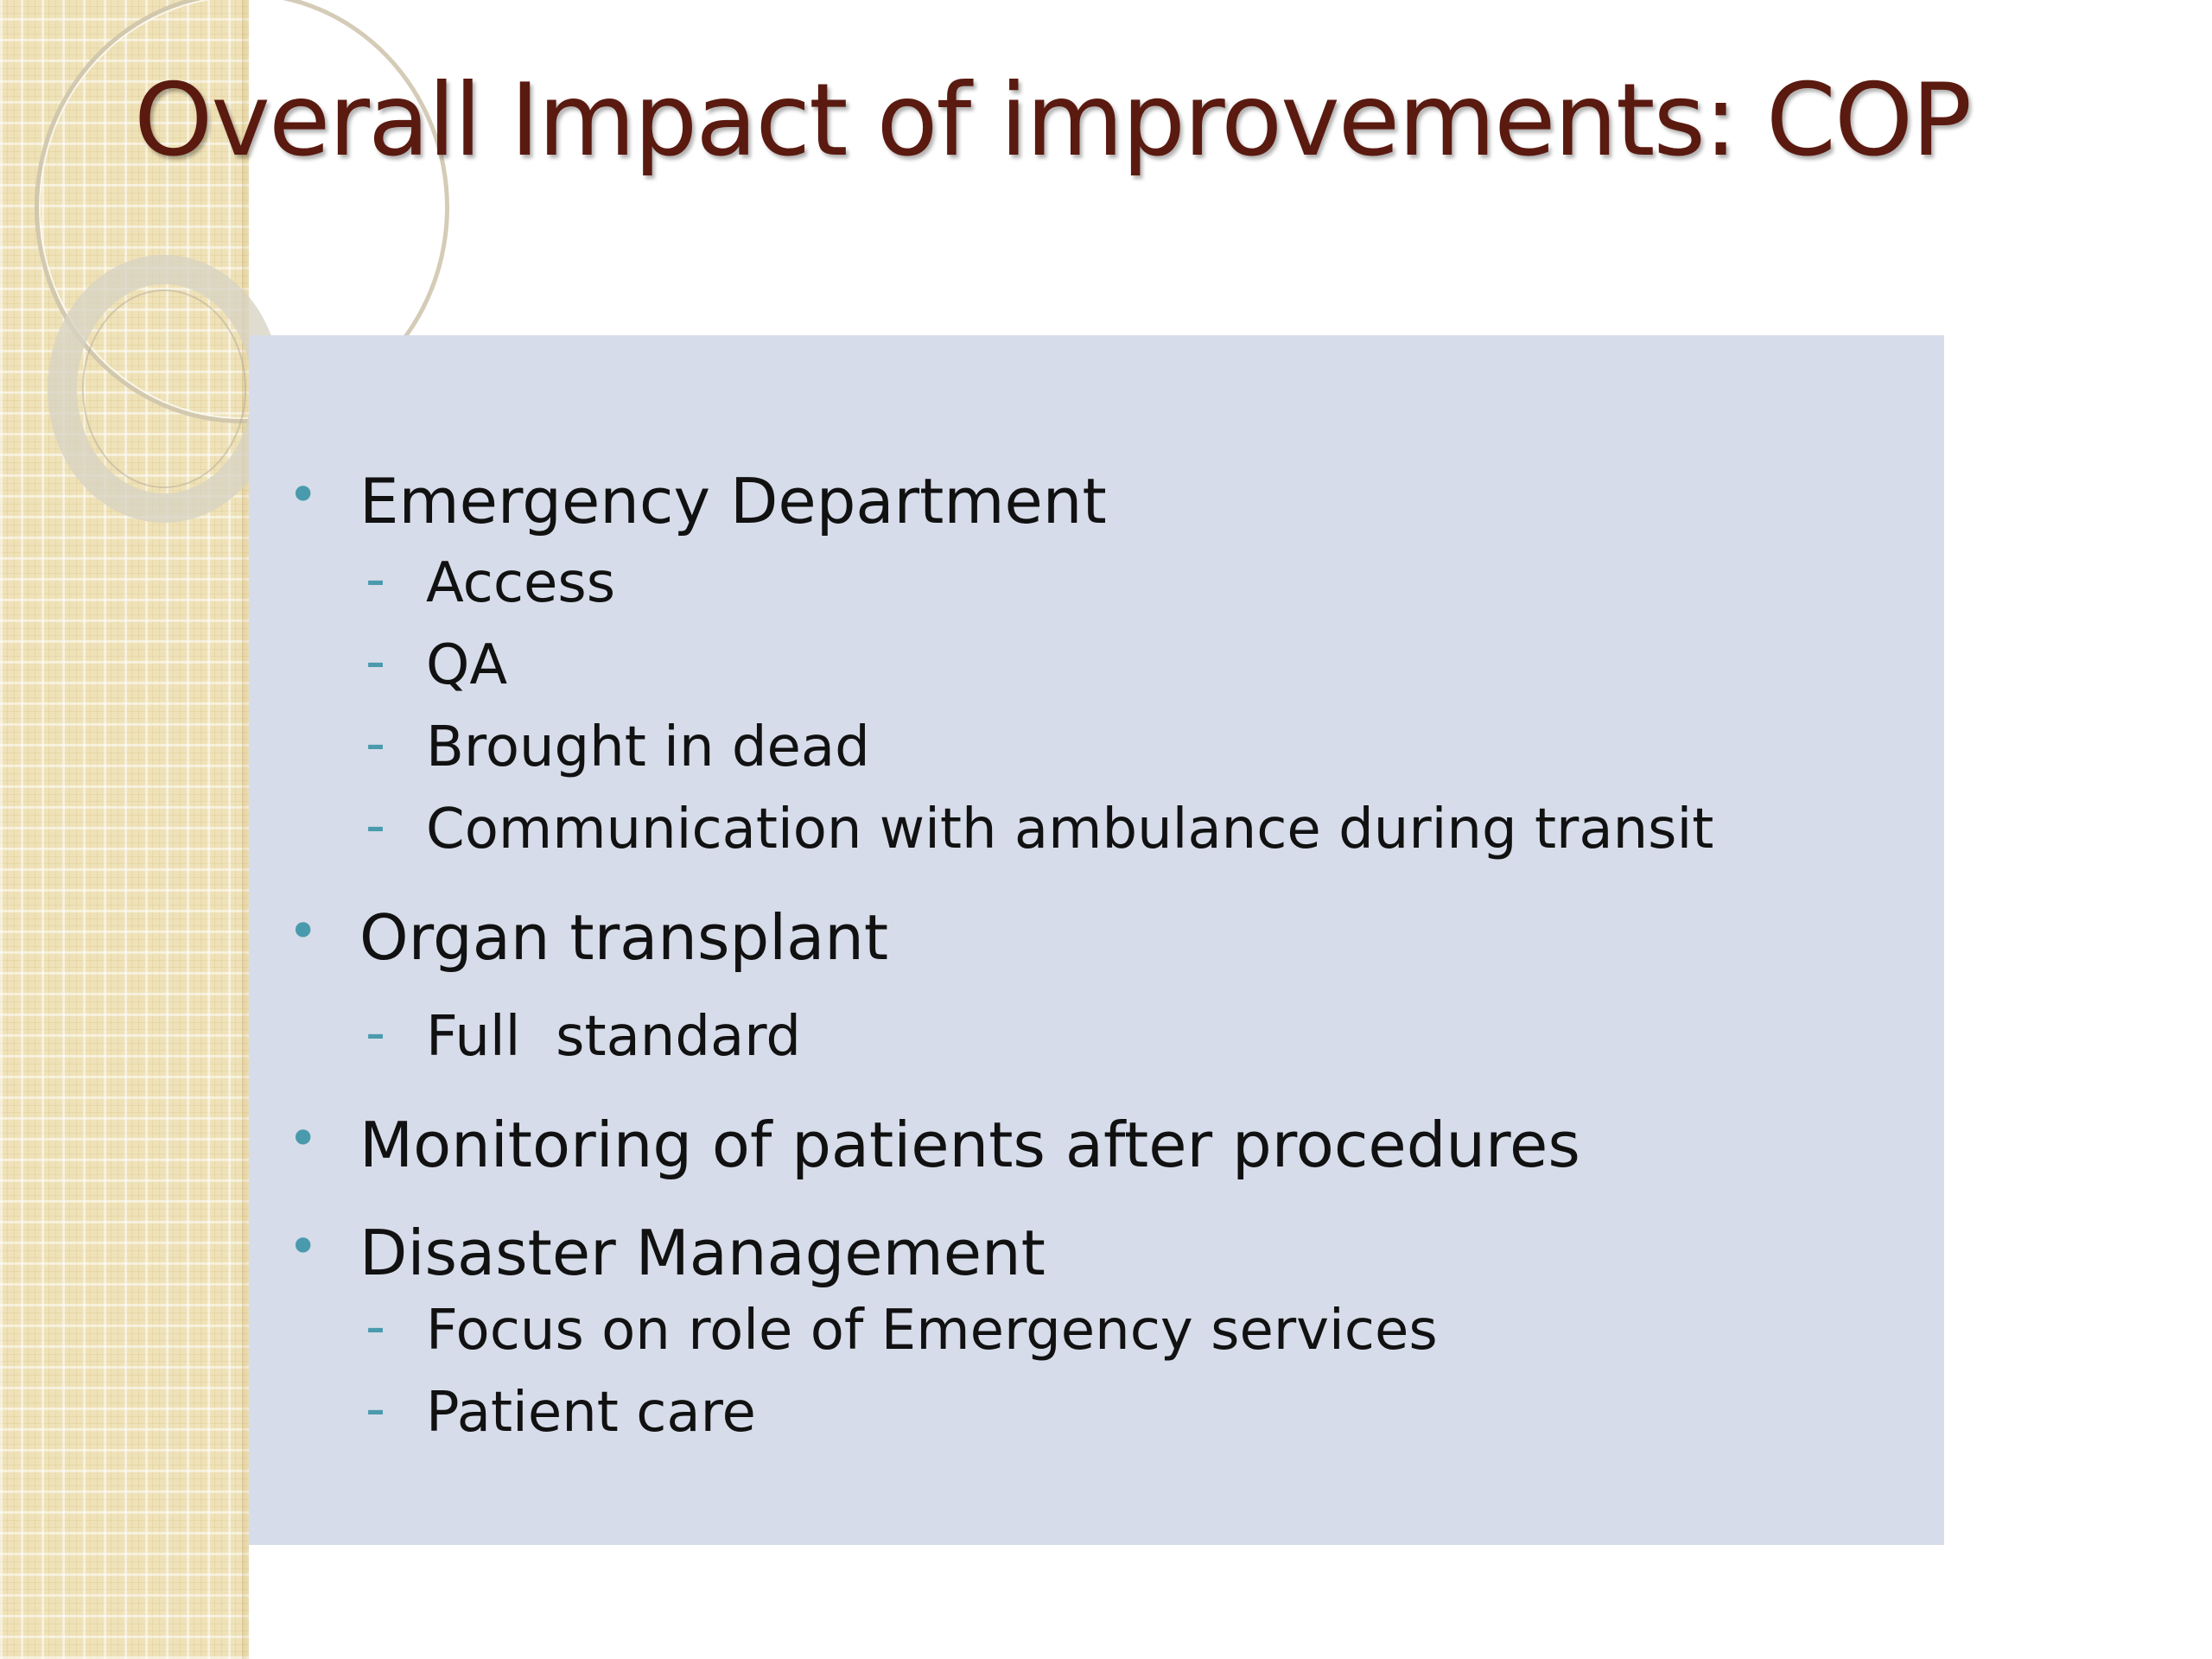 The width and height of the screenshot is (2212, 1659). What do you see at coordinates (613, 1037) in the screenshot?
I see `sub-bullet-text: Full standard` at bounding box center [613, 1037].